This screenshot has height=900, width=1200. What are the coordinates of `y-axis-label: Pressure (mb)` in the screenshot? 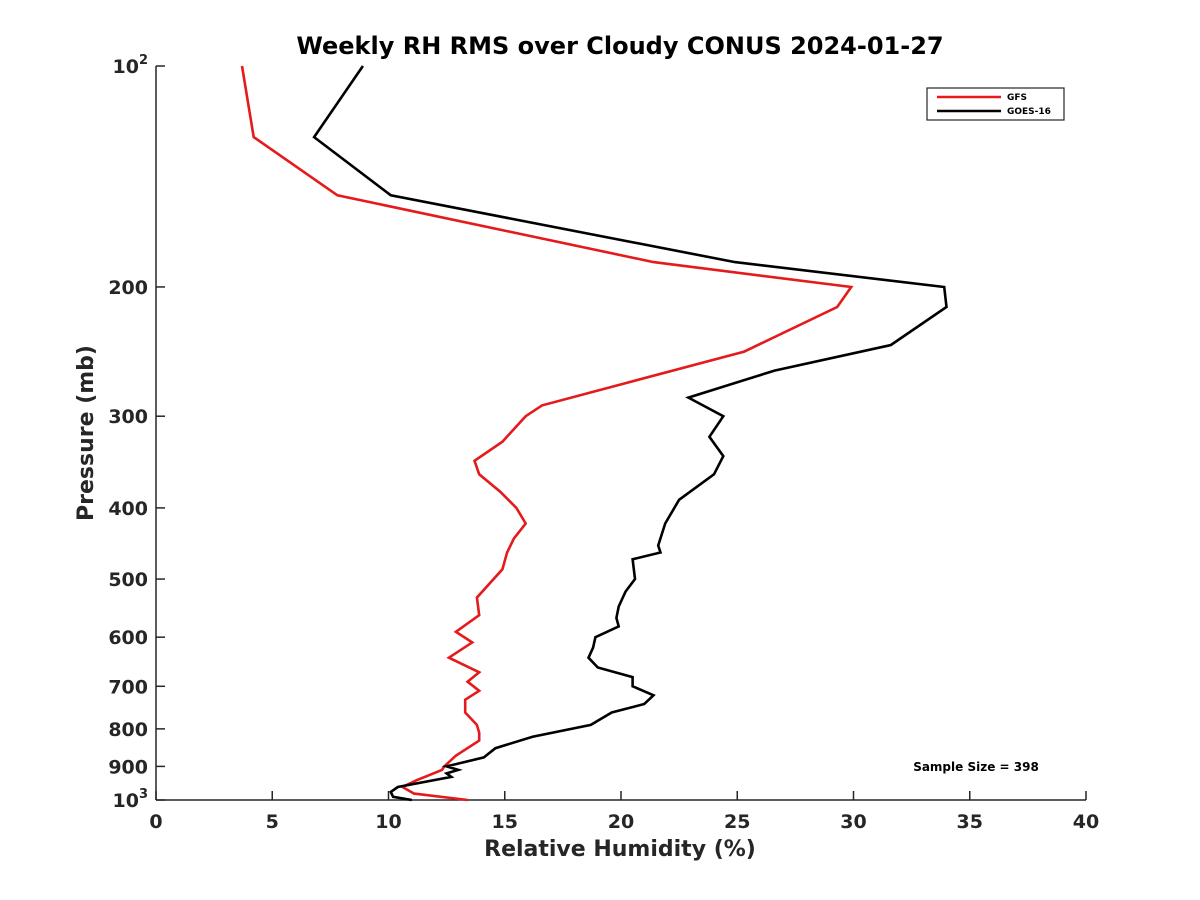 It's located at (86, 433).